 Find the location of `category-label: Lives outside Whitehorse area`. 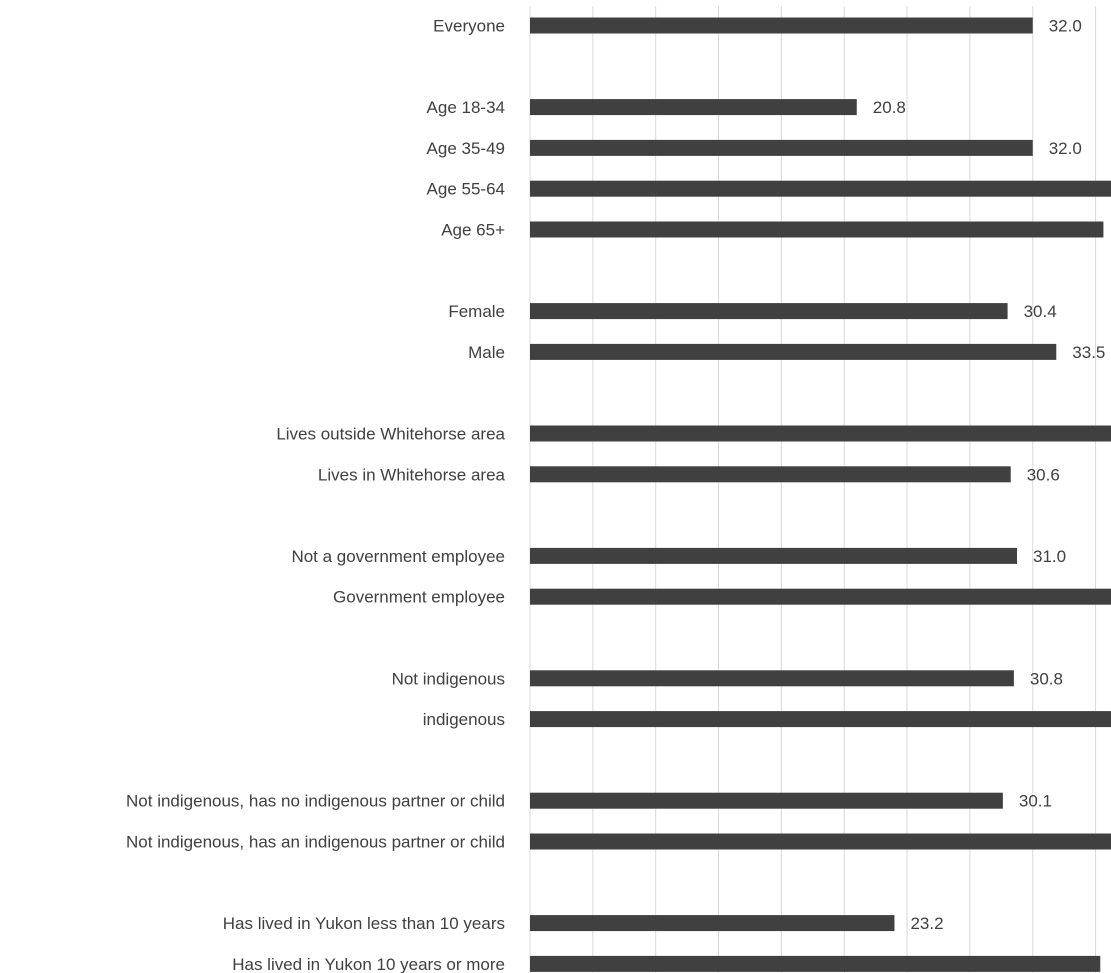

category-label: Lives outside Whitehorse area is located at coordinates (390, 434).